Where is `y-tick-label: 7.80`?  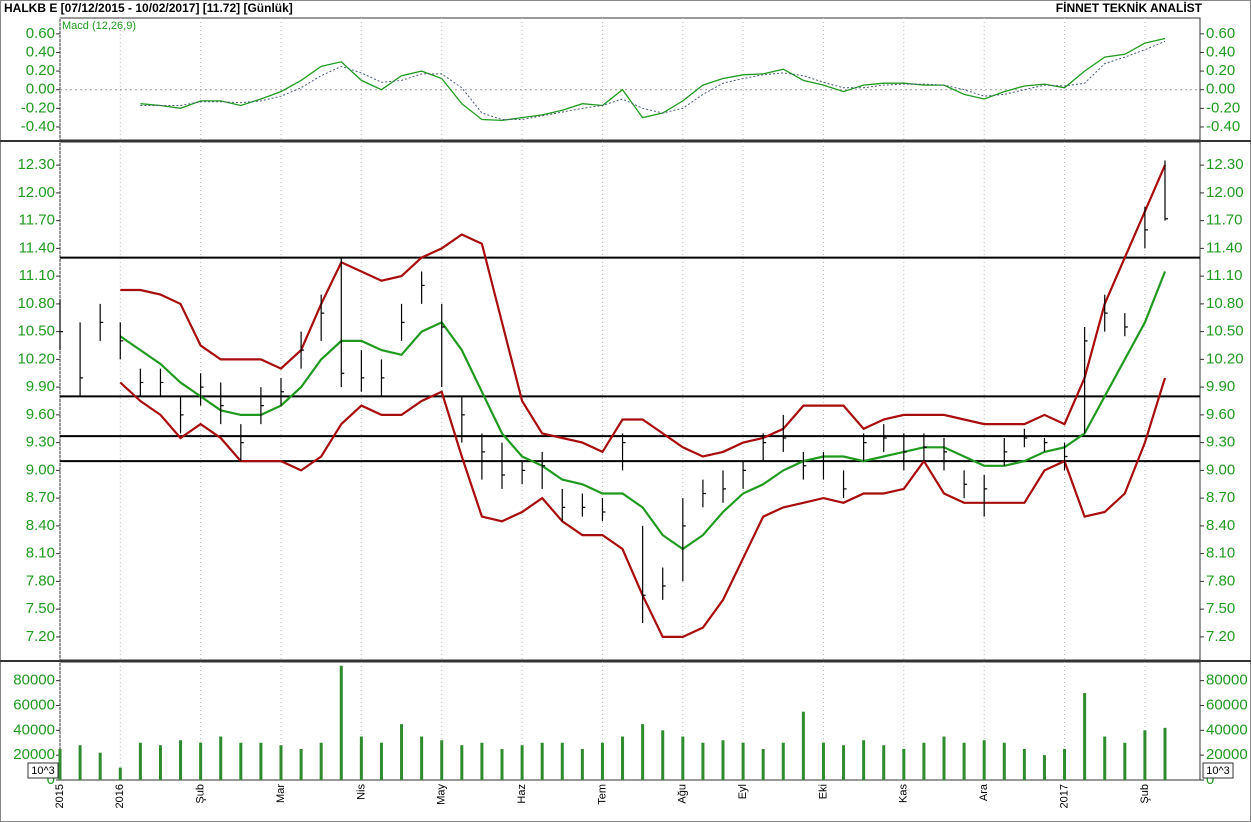
y-tick-label: 7.80 is located at coordinates (40, 580).